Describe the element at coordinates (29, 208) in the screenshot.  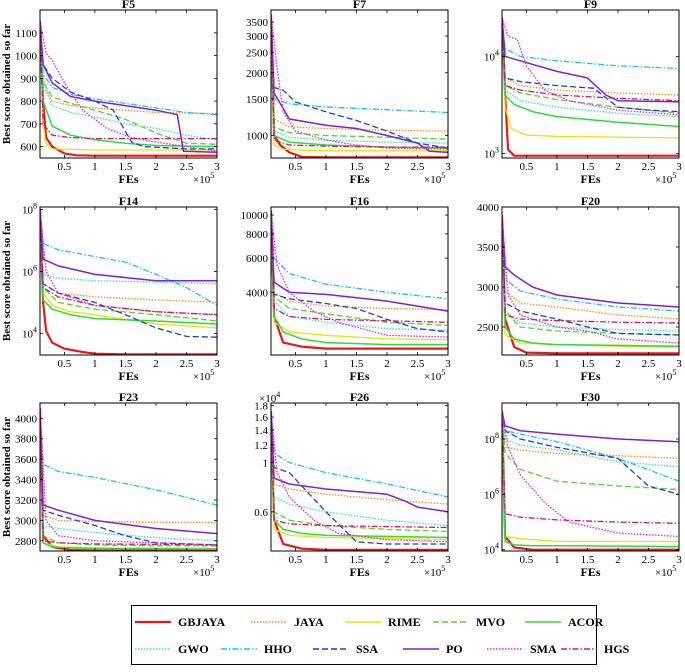
I see `y-tick-label: 10⁸` at that location.